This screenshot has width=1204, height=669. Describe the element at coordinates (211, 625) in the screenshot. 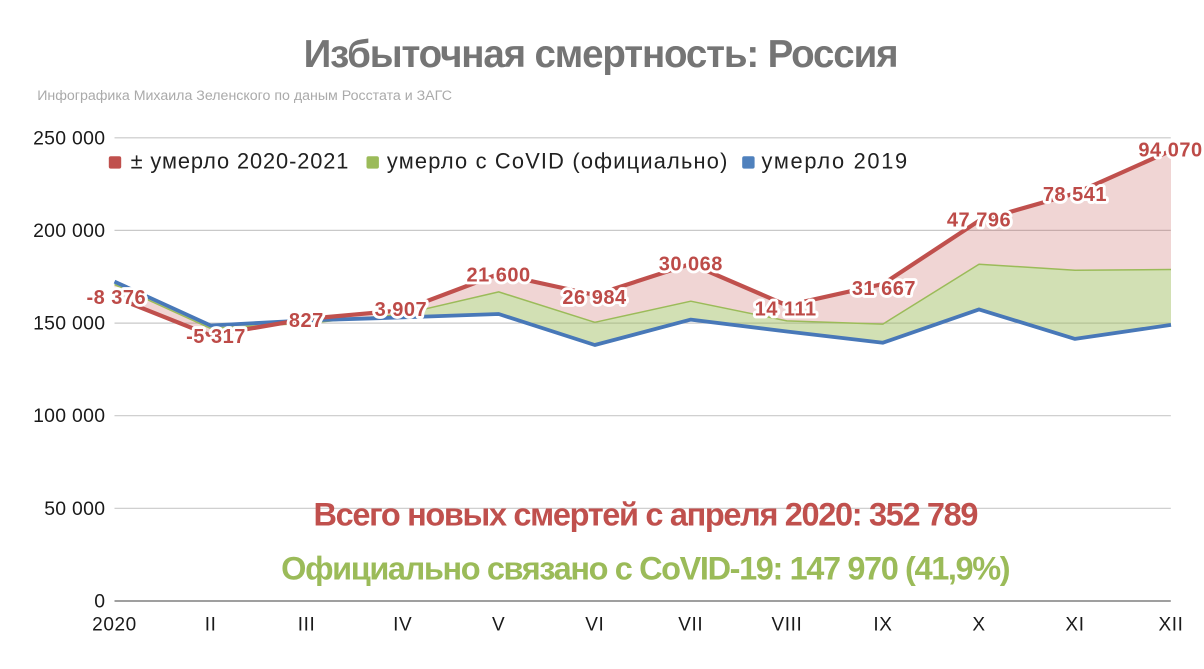

I see `svg-text: II` at that location.